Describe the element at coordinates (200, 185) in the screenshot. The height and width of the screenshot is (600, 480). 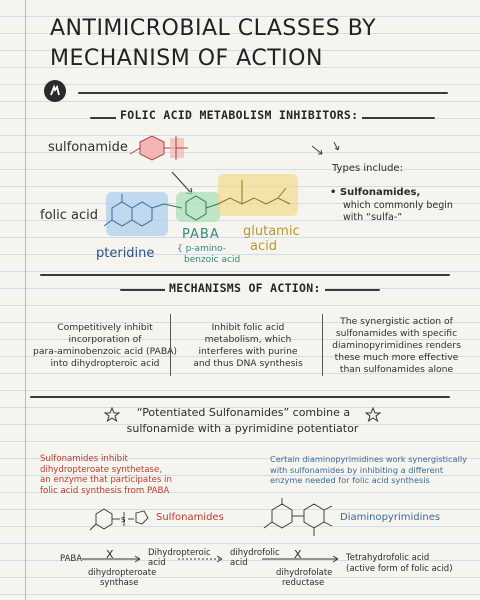
I see `folic-acid-structure-diagram` at that location.